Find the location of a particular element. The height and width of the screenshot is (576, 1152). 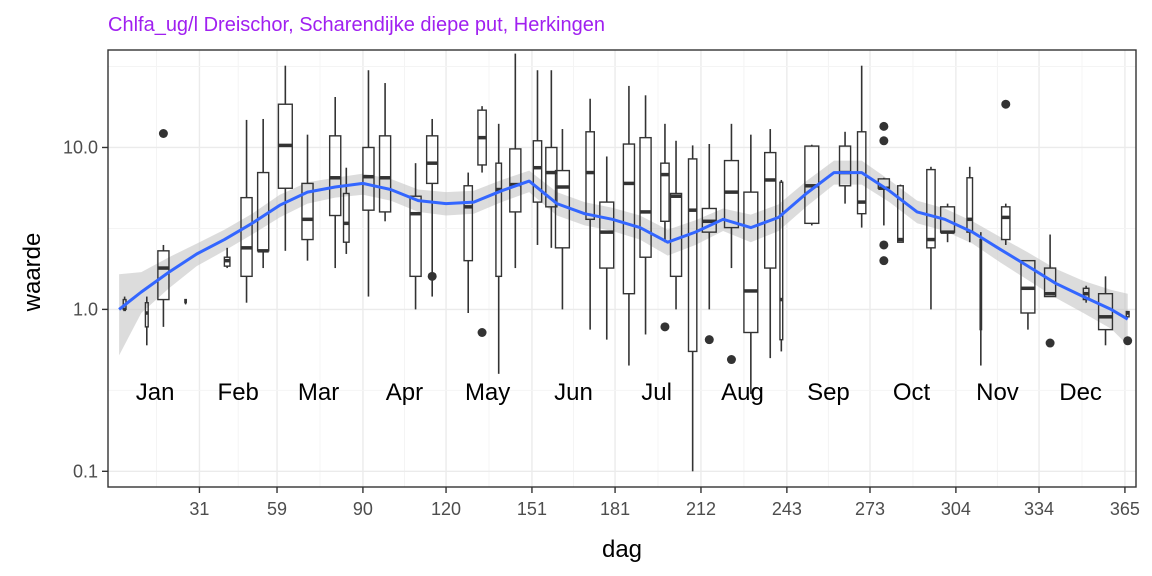

x-tick-label: 212 is located at coordinates (701, 509).